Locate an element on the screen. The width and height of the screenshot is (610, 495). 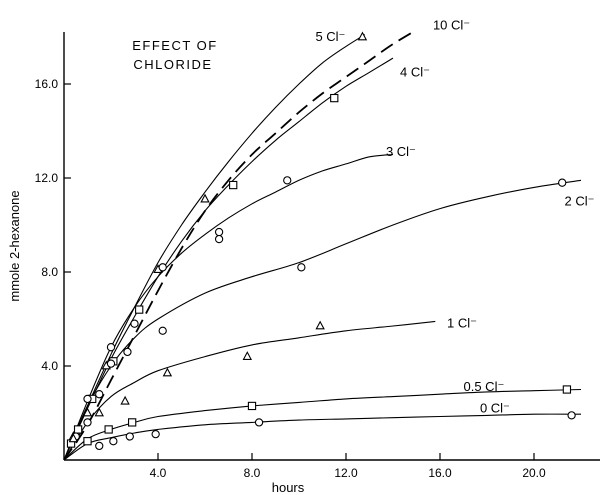
series-label-1cl: 1 Cl⁻ is located at coordinates (462, 323).